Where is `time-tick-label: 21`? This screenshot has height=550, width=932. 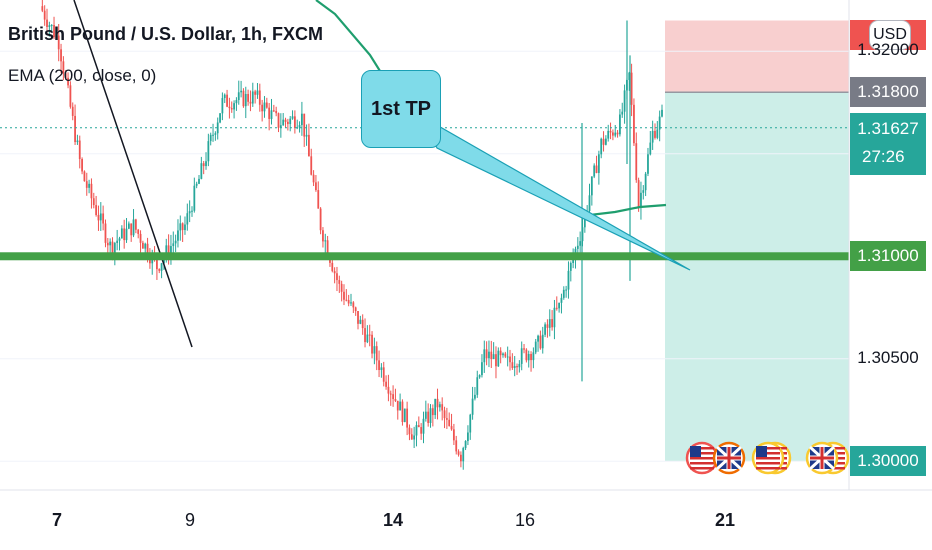 time-tick-label: 21 is located at coordinates (725, 520).